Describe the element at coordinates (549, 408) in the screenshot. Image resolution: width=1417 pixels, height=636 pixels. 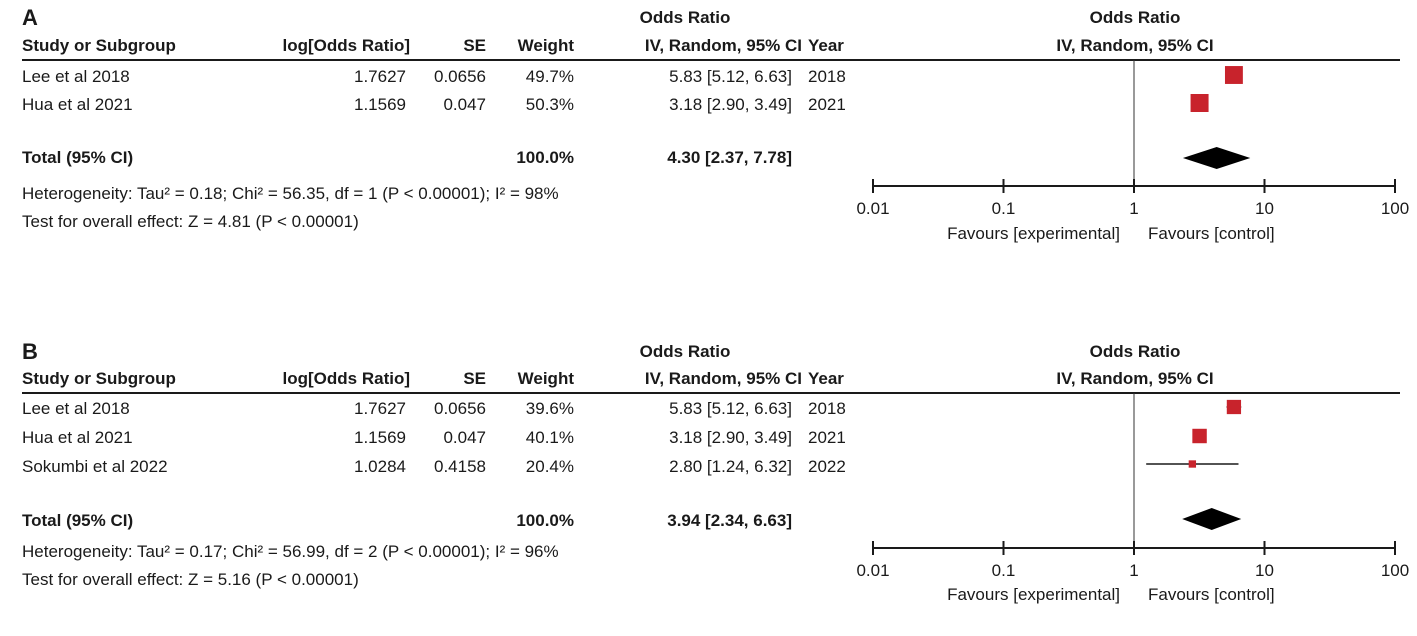
I see `study-weight: 39.6%` at that location.